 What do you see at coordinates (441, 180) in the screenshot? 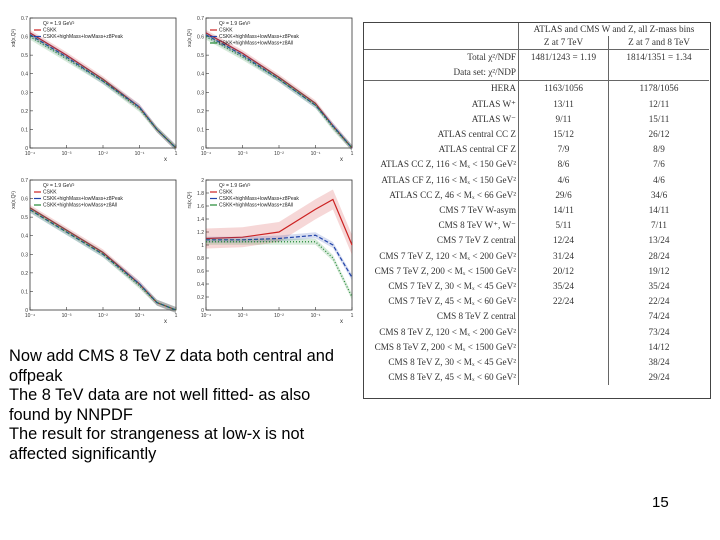
I see `table-row-label: ATLAS CF Z, 116 < Mₓ < 150 GeV²` at bounding box center [441, 180].